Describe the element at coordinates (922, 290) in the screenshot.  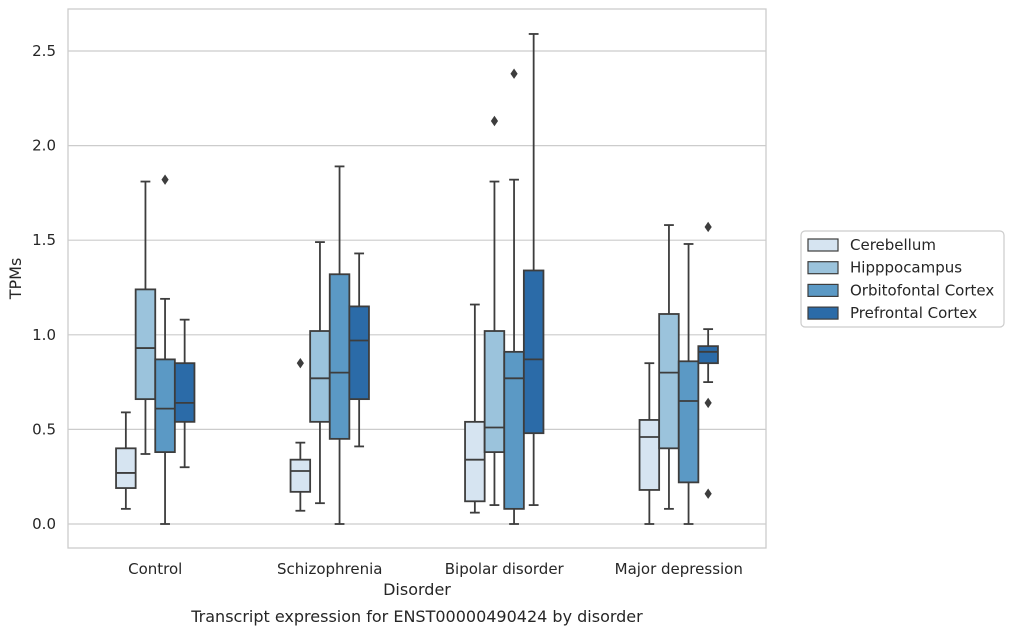
I see `legend-label: Orbitofontal Cortex` at that location.